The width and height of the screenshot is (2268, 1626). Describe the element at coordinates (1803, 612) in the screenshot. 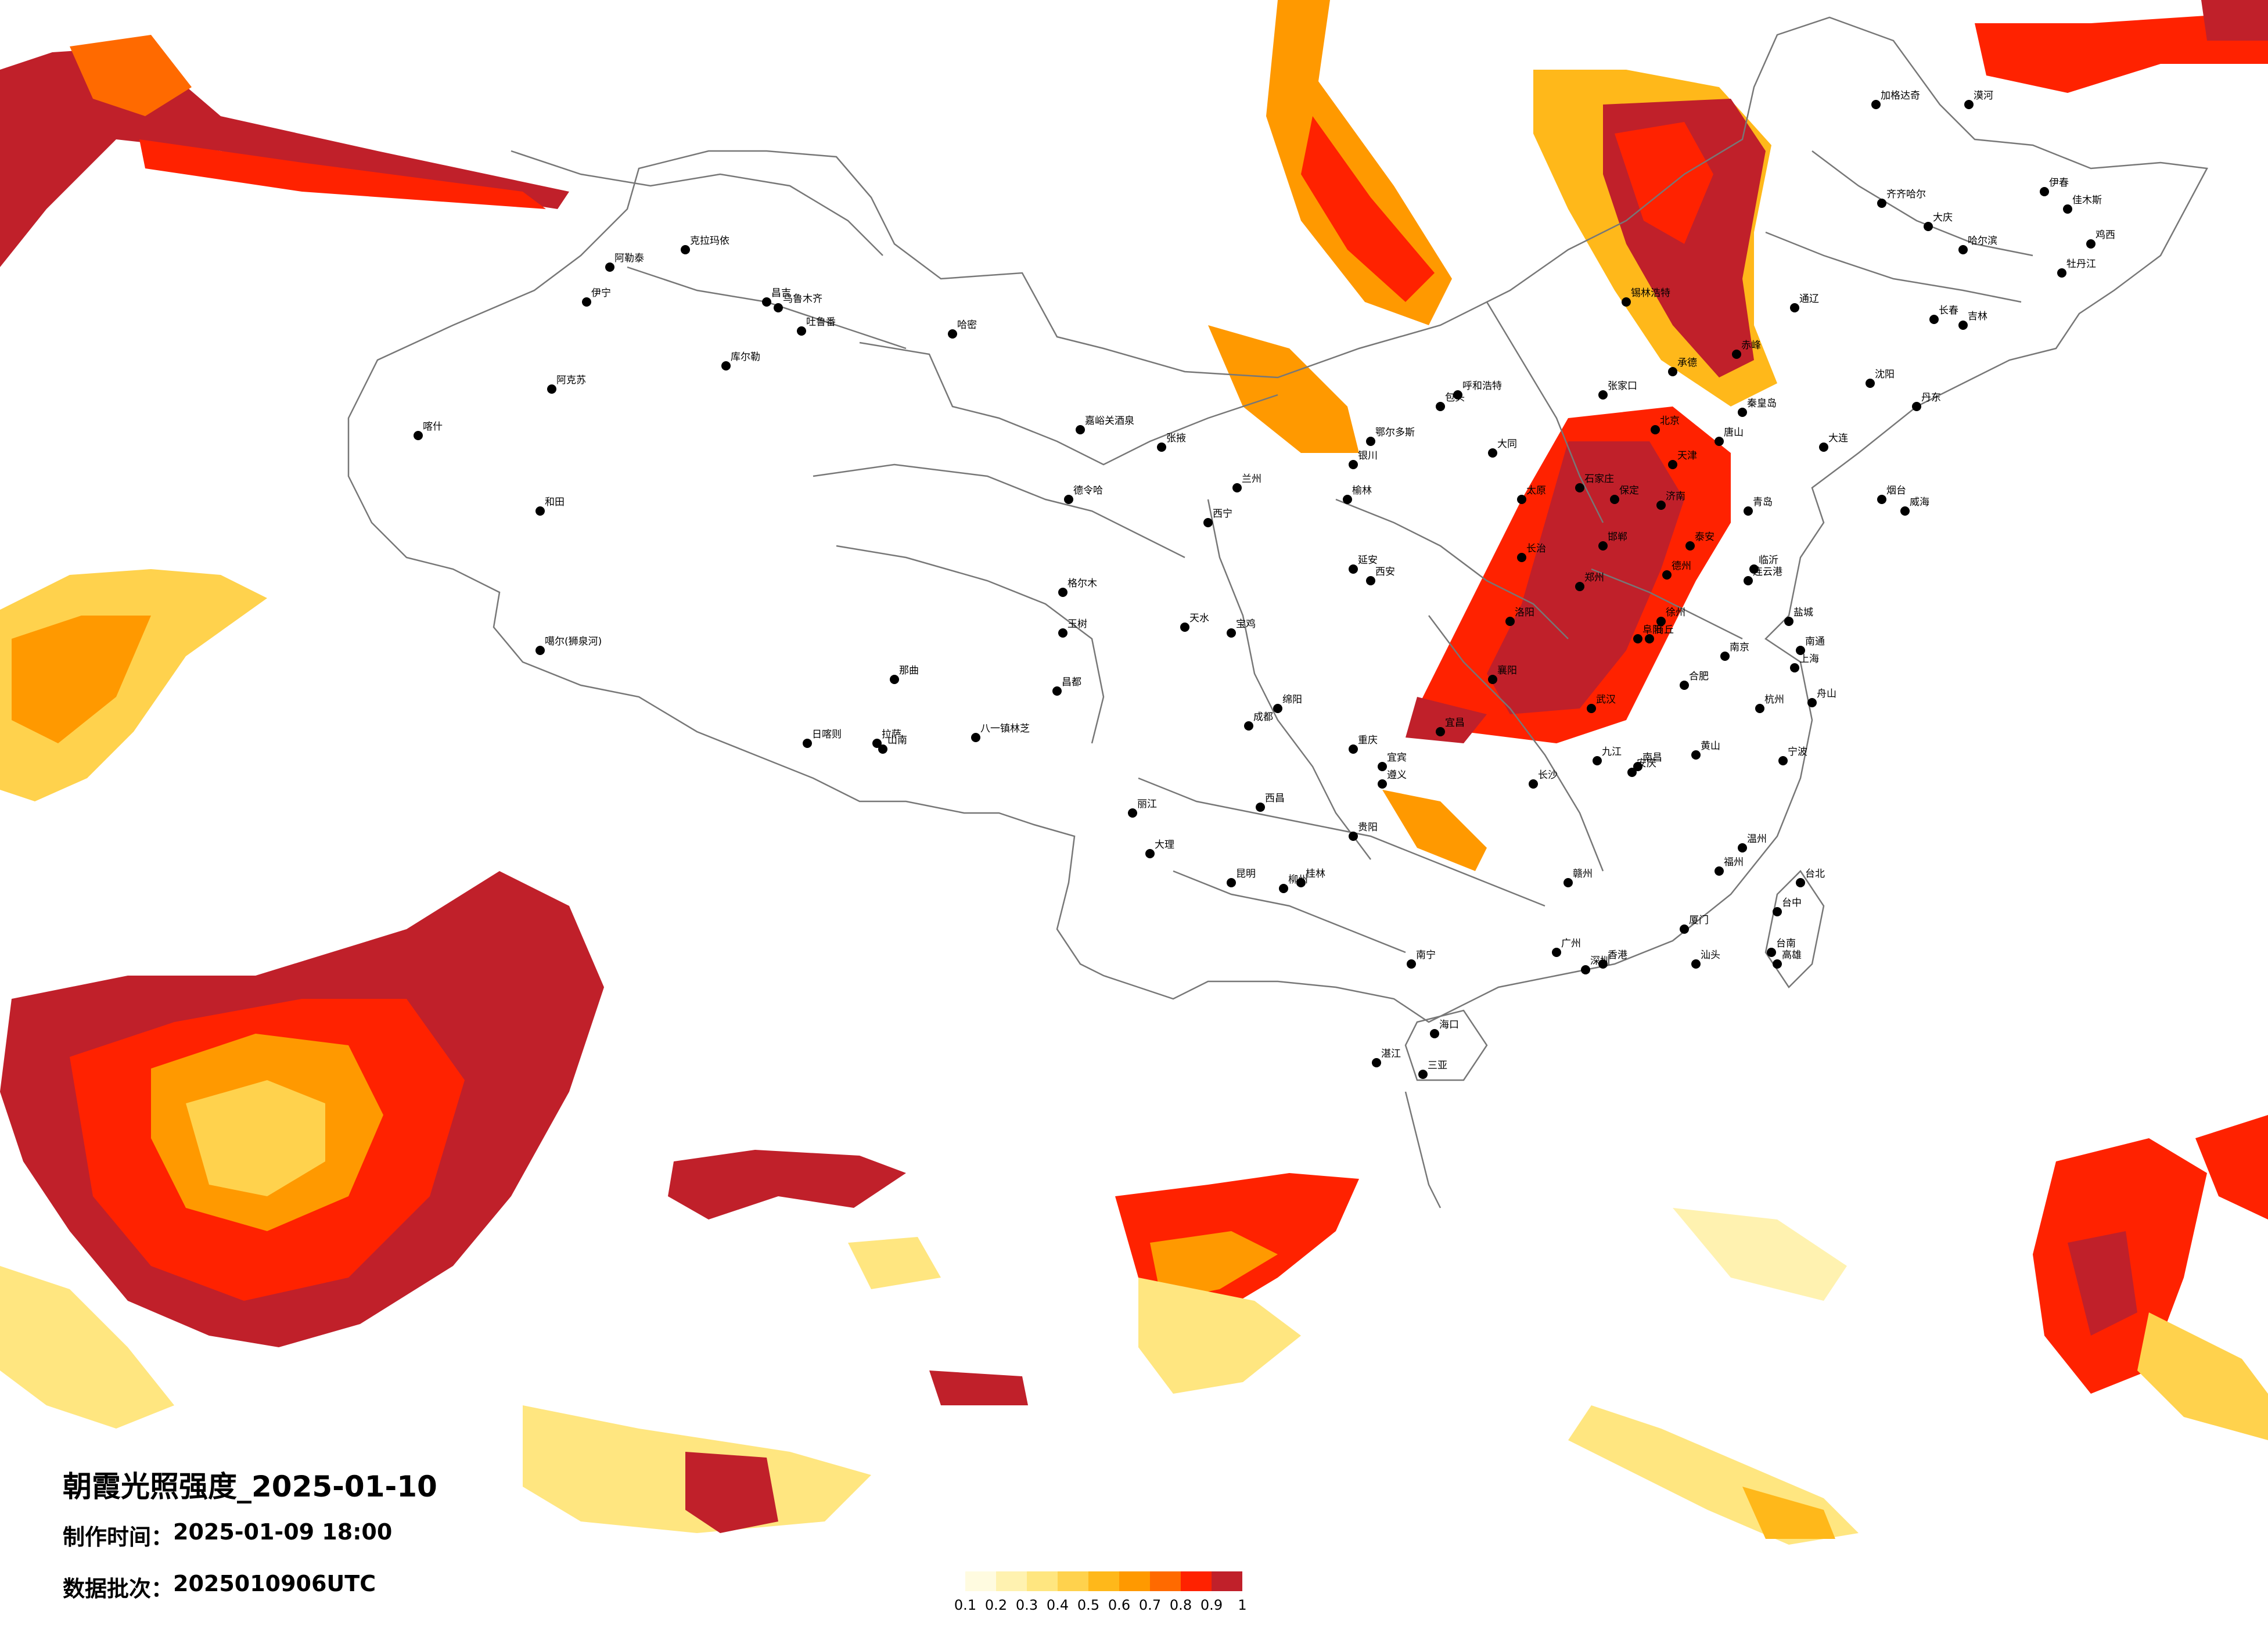

I see `city-label: 盐城` at that location.